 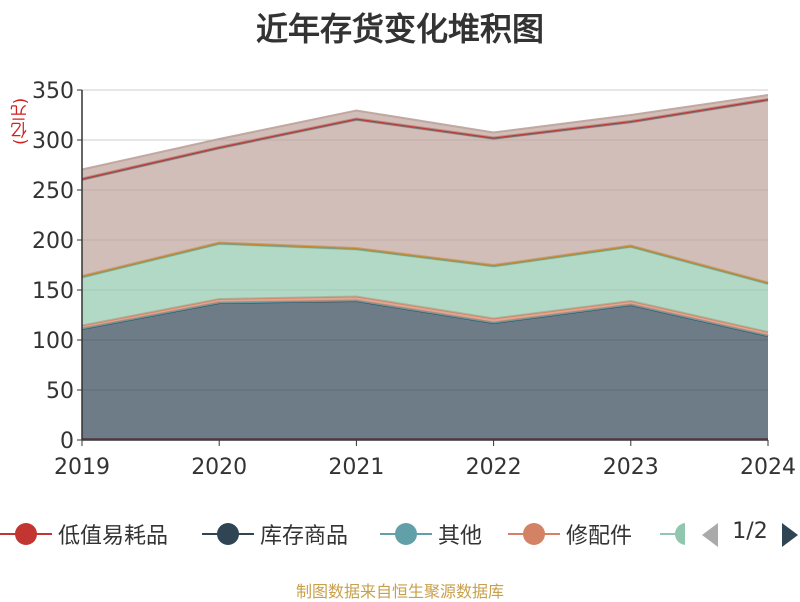 I want to click on legend-label: 库存商品, so click(x=304, y=536).